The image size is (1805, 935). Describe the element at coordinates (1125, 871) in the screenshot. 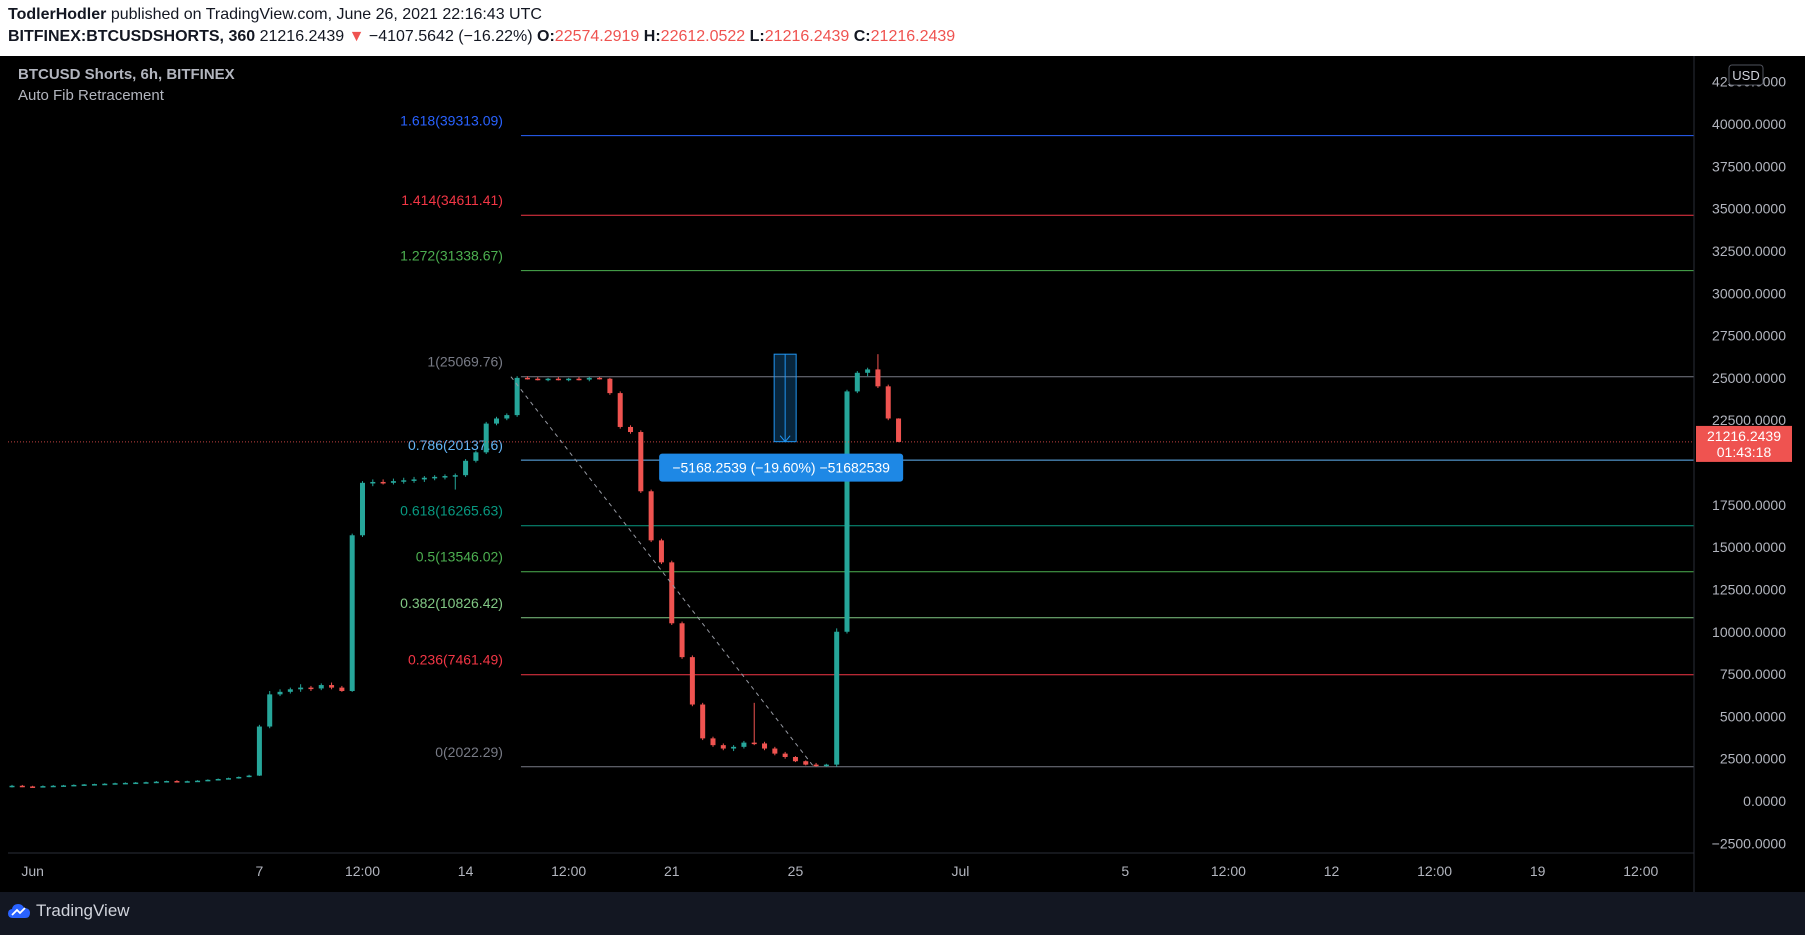

I see `time-axis-tick: 5` at that location.